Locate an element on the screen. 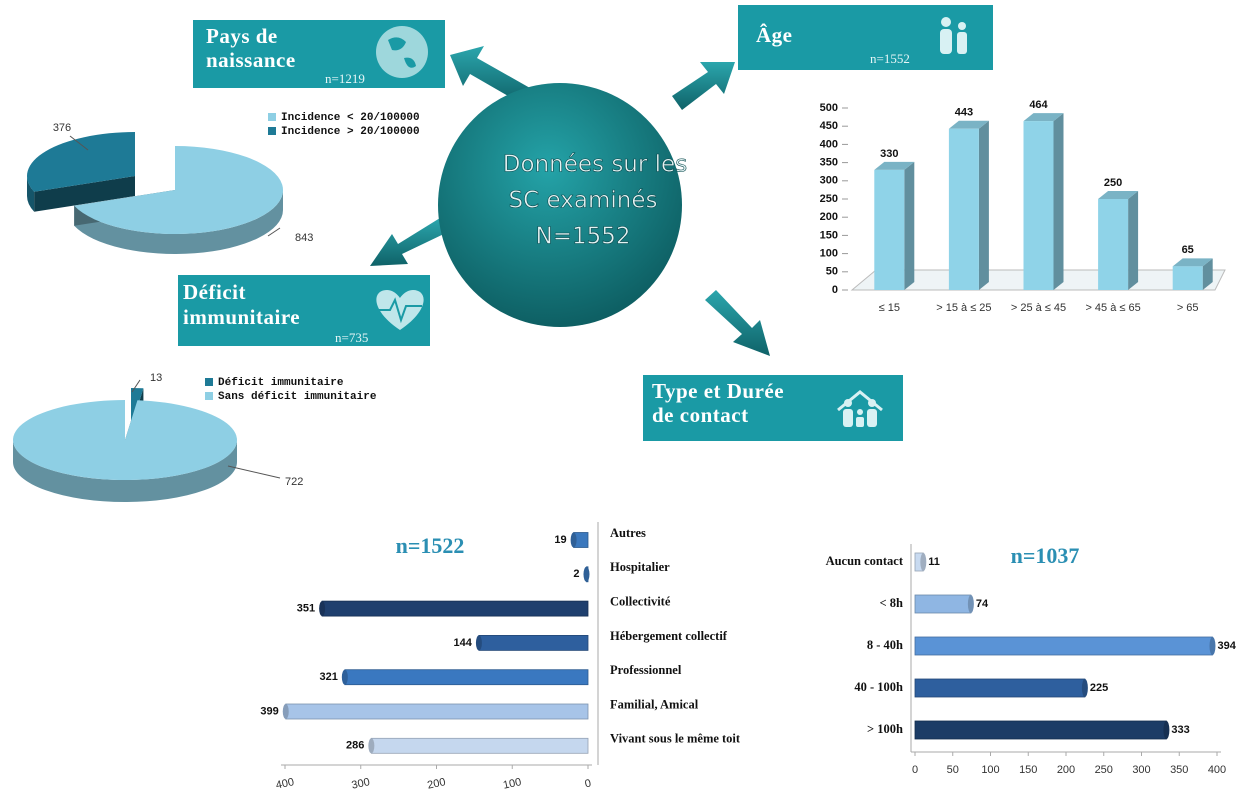  y-tick-label: 50 is located at coordinates (832, 272).